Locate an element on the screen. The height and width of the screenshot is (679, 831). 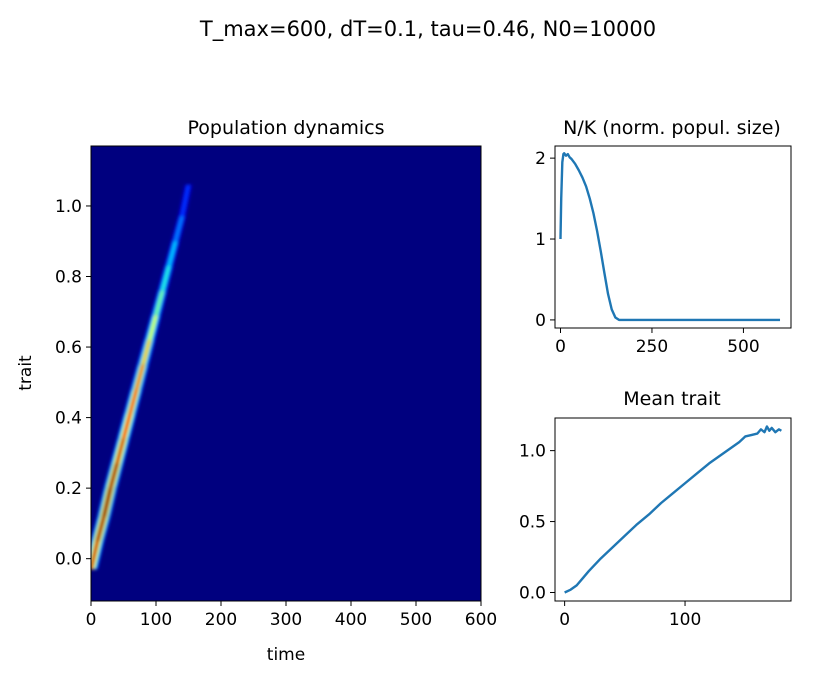
population-size-y-tick-label: 2 is located at coordinates (540, 159).